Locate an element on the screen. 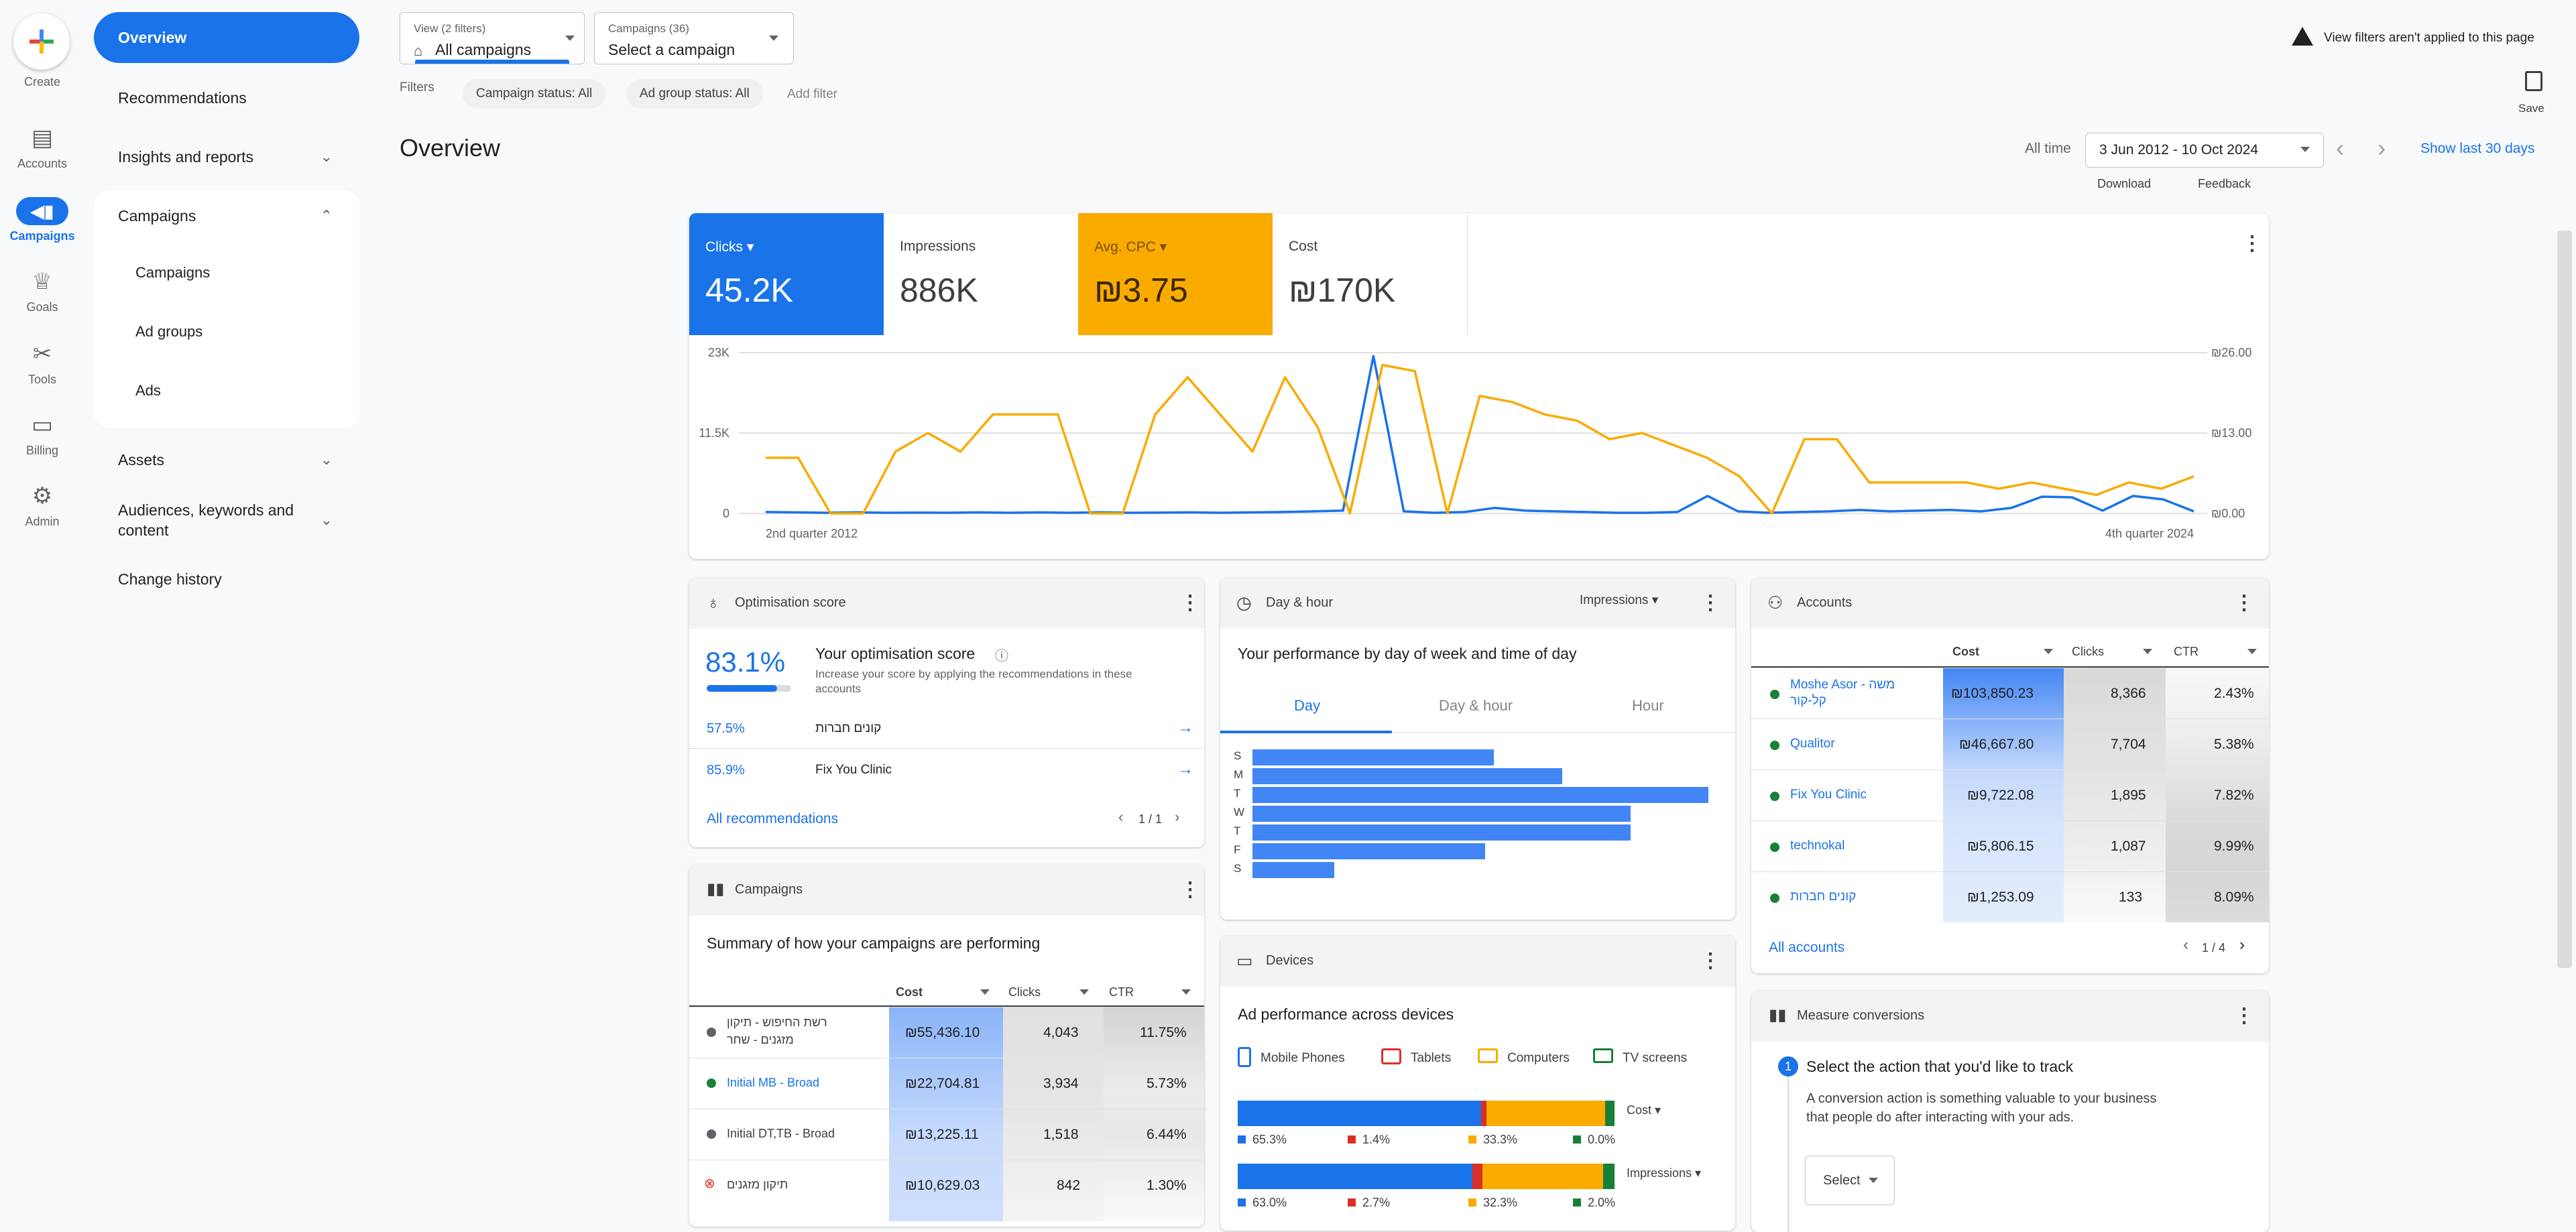  page-scrollbar is located at coordinates (2564, 599).